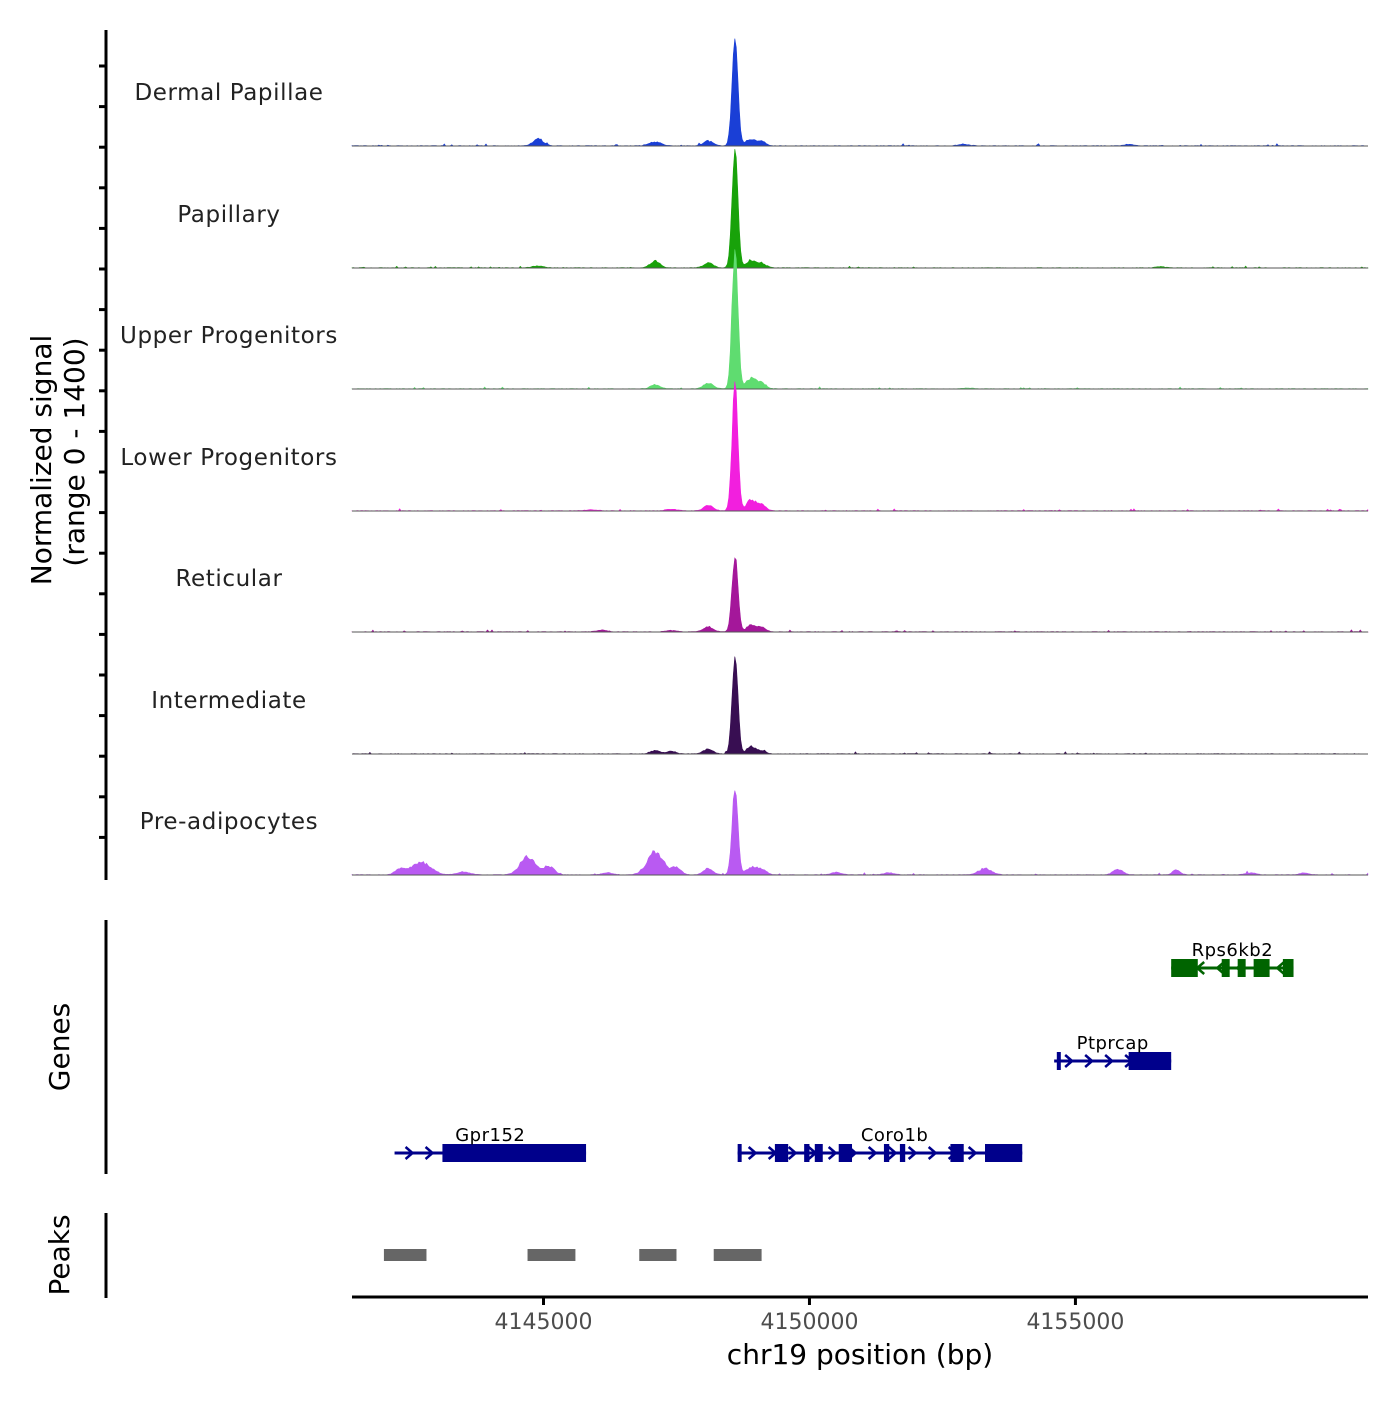 The height and width of the screenshot is (1404, 1400). Describe the element at coordinates (228, 458) in the screenshot. I see `track-label: Lower Progenitors` at that location.